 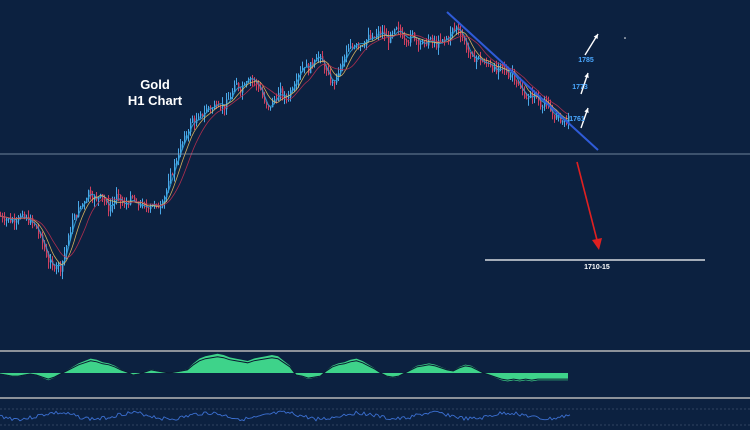 What do you see at coordinates (587, 203) in the screenshot?
I see `projection-arrow-line` at bounding box center [587, 203].